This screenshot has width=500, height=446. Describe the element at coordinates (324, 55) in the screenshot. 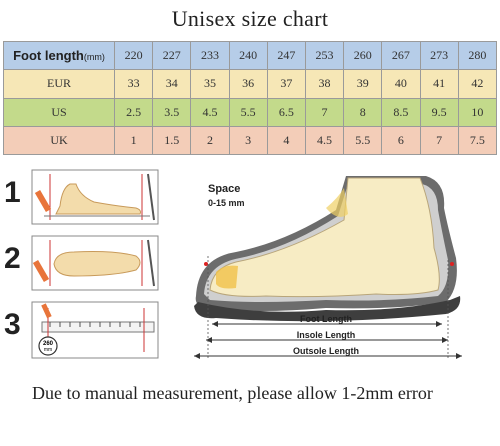

I see `table-cell: 253` at that location.